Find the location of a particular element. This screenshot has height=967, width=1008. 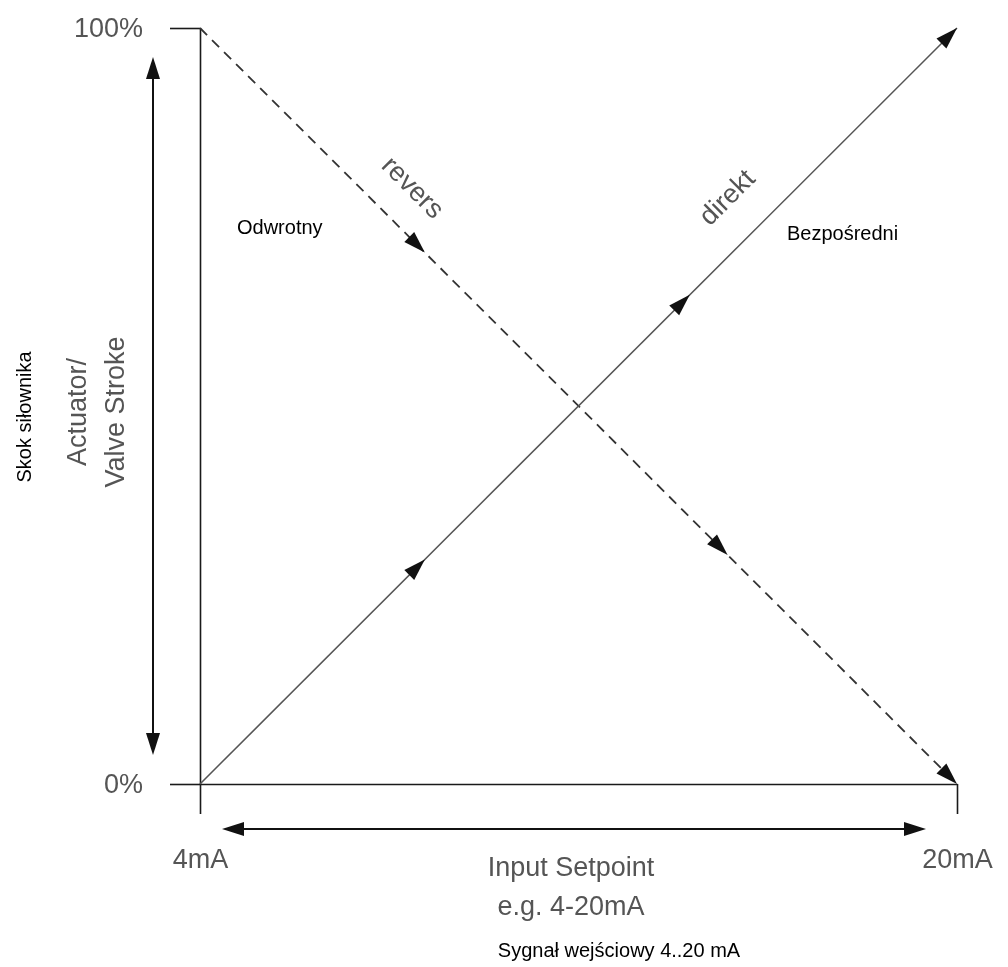

text: Sygnał wejściowy 4..20 mA is located at coordinates (619, 950).